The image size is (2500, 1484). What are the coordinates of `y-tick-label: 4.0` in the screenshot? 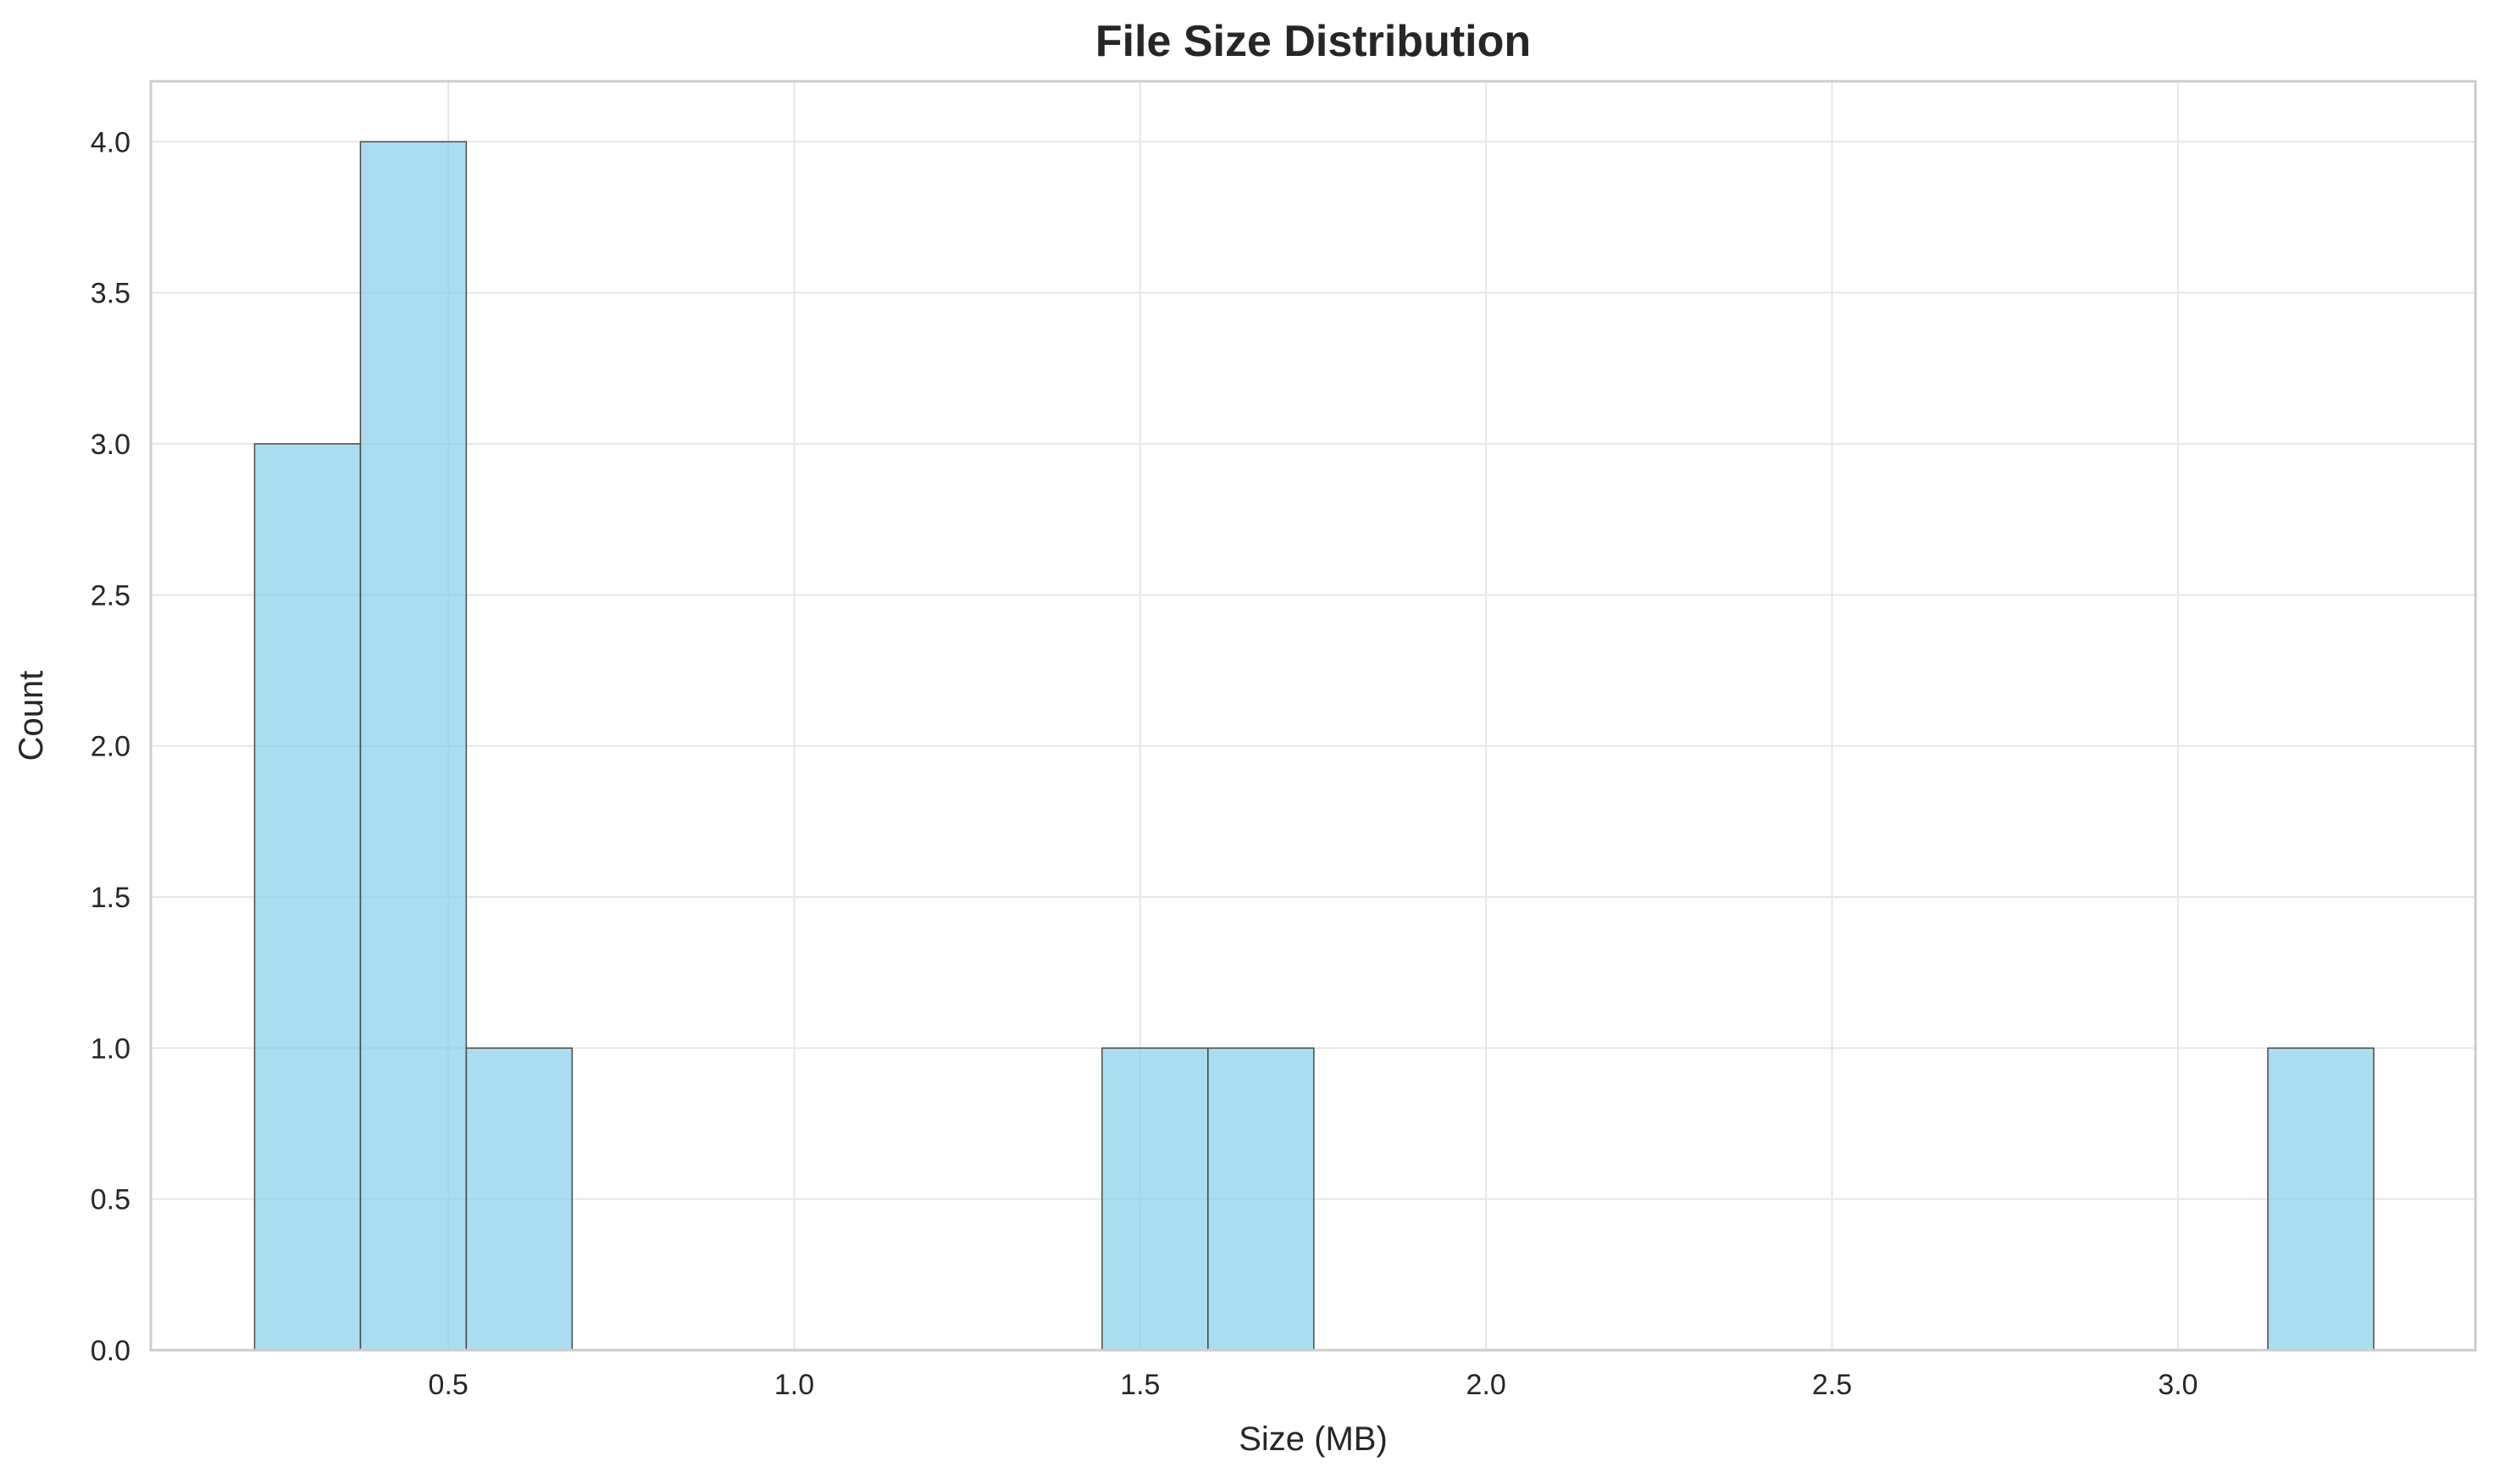 It's located at (110, 142).